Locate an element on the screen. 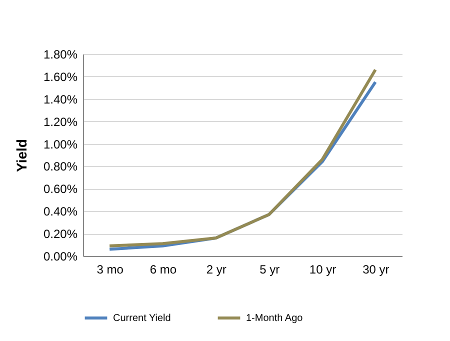  x-tick-label: 5 yr is located at coordinates (270, 269).